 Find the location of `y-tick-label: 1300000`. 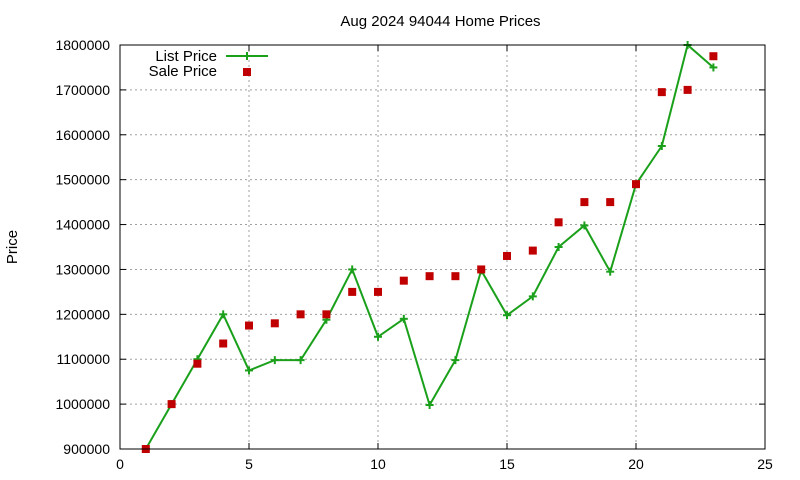

y-tick-label: 1300000 is located at coordinates (82, 269).